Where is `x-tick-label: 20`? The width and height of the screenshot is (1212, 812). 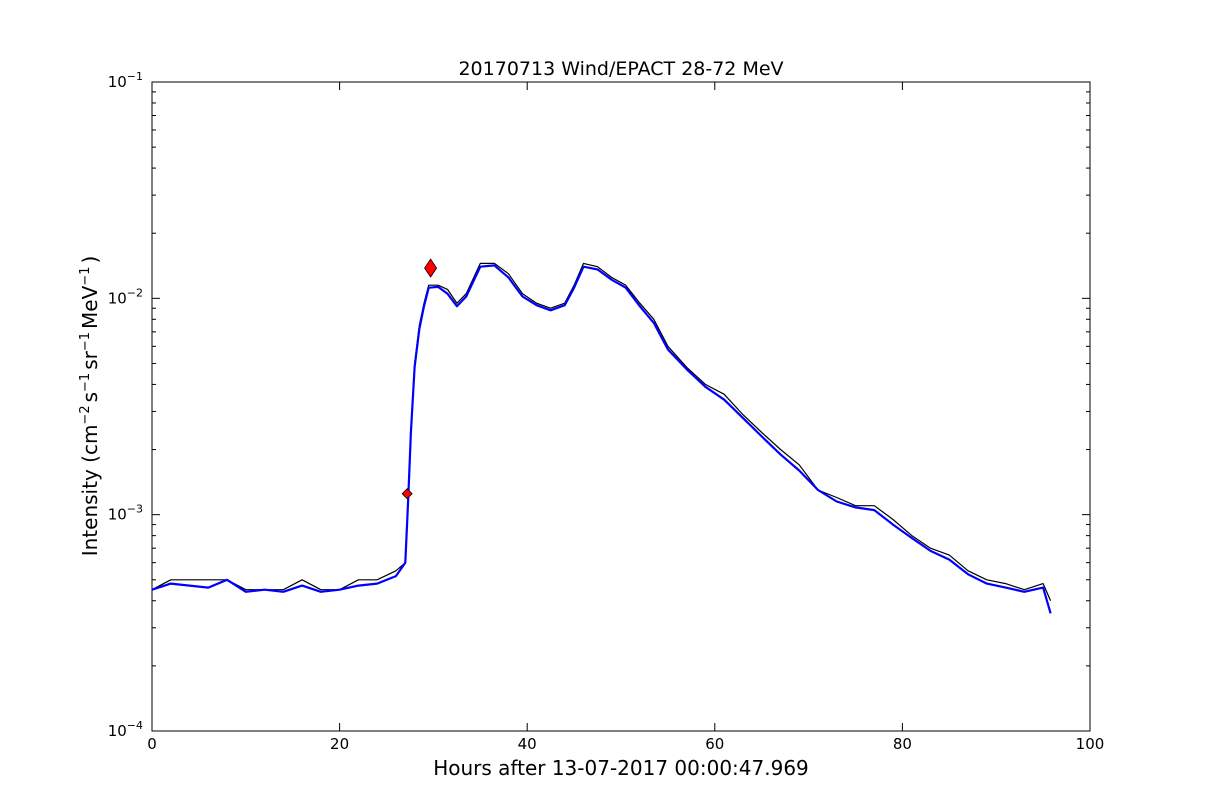
x-tick-label: 20 is located at coordinates (339, 744).